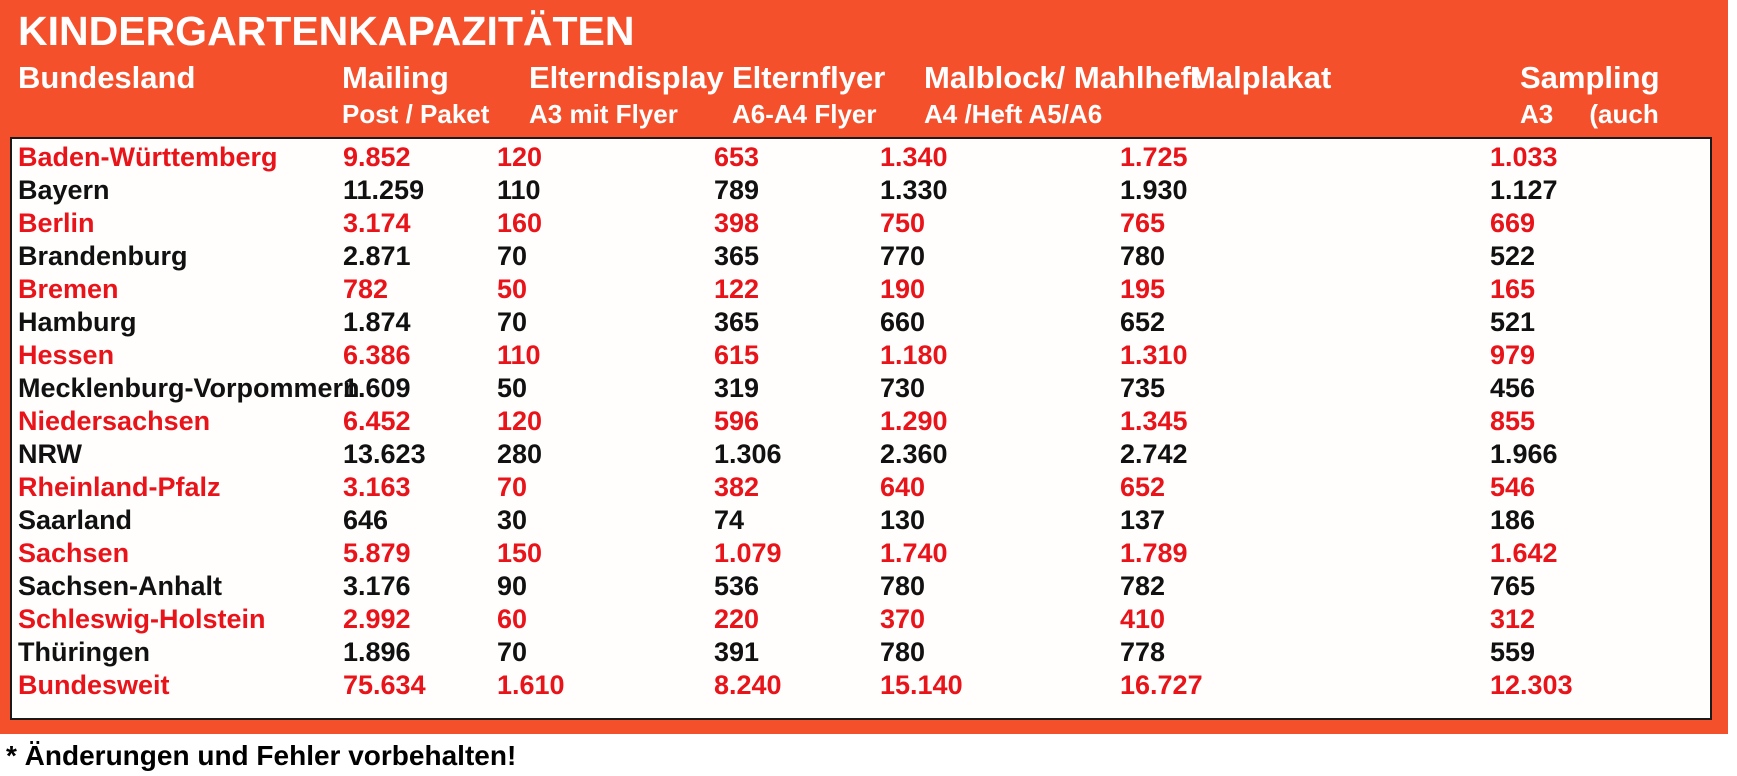 Image resolution: width=1737 pixels, height=776 pixels. Describe the element at coordinates (1154, 553) in the screenshot. I see `cell-value: 1.789` at that location.